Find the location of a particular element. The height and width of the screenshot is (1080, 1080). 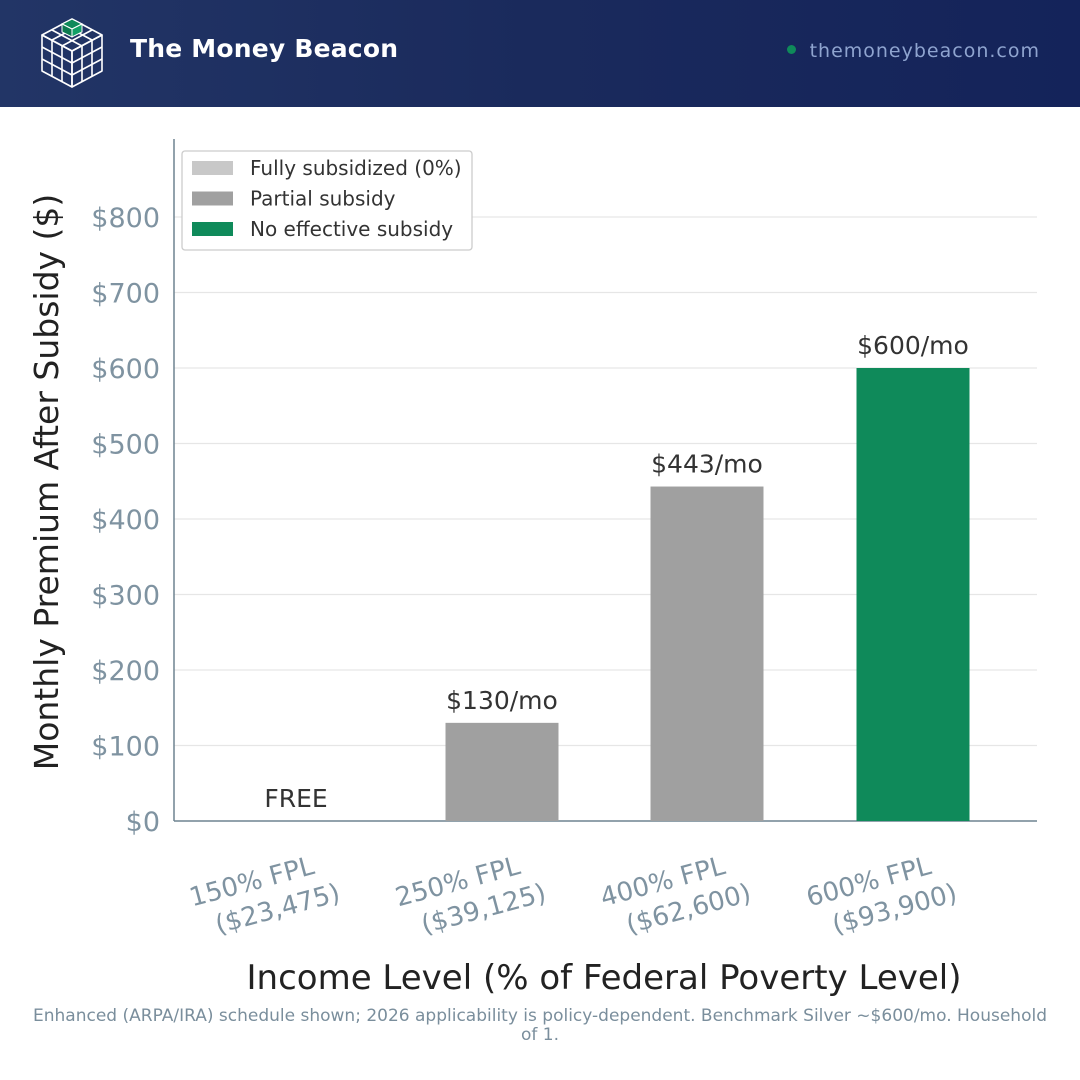

y-tick-label: $400 is located at coordinates (125, 520).